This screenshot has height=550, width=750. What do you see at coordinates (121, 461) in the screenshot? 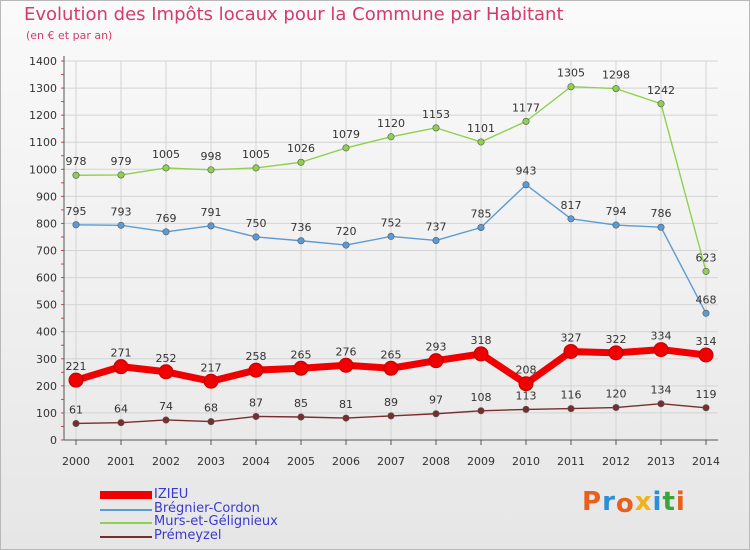
I see `x-tick-label: 2001` at bounding box center [121, 461].